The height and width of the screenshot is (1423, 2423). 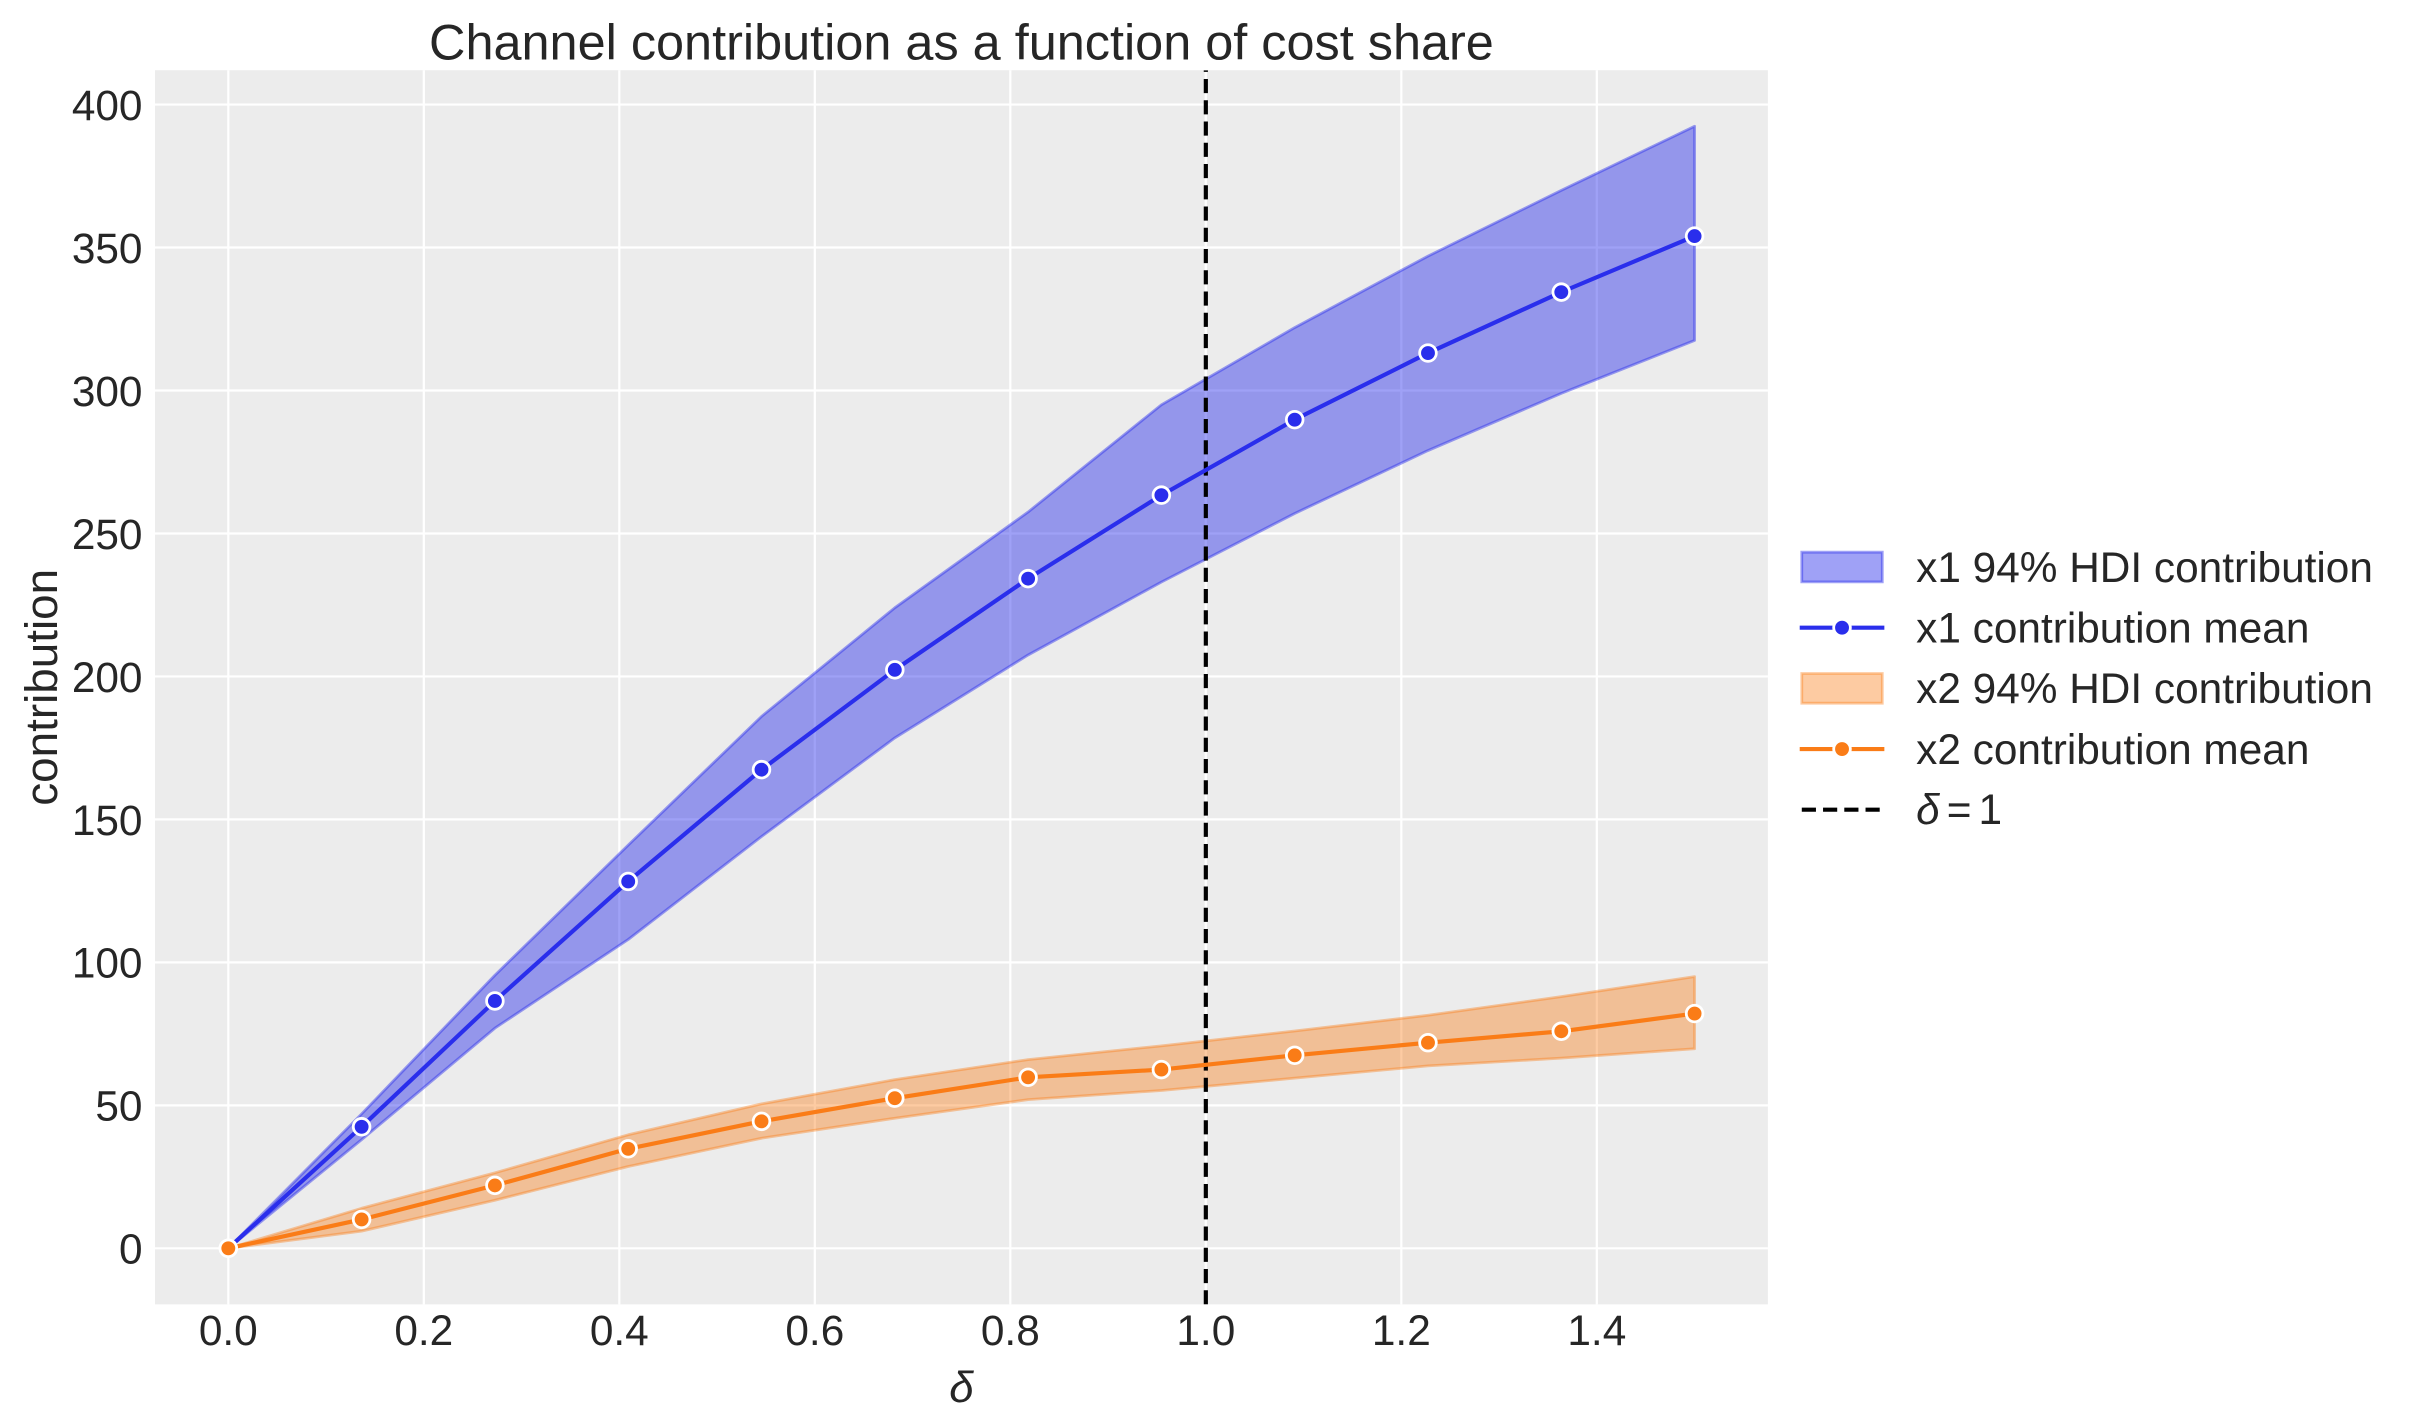 I want to click on svg-text: 0.0, so click(x=228, y=1330).